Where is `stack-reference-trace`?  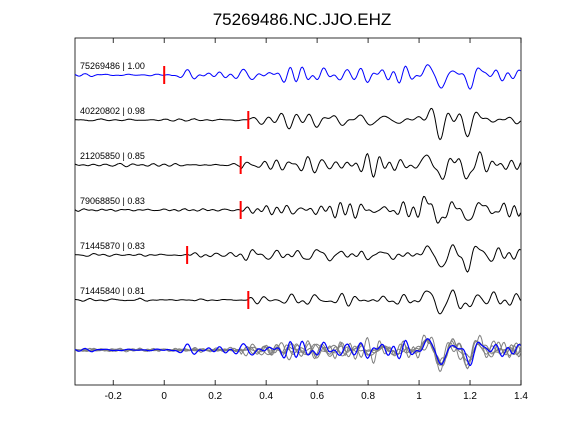 stack-reference-trace is located at coordinates (297, 352).